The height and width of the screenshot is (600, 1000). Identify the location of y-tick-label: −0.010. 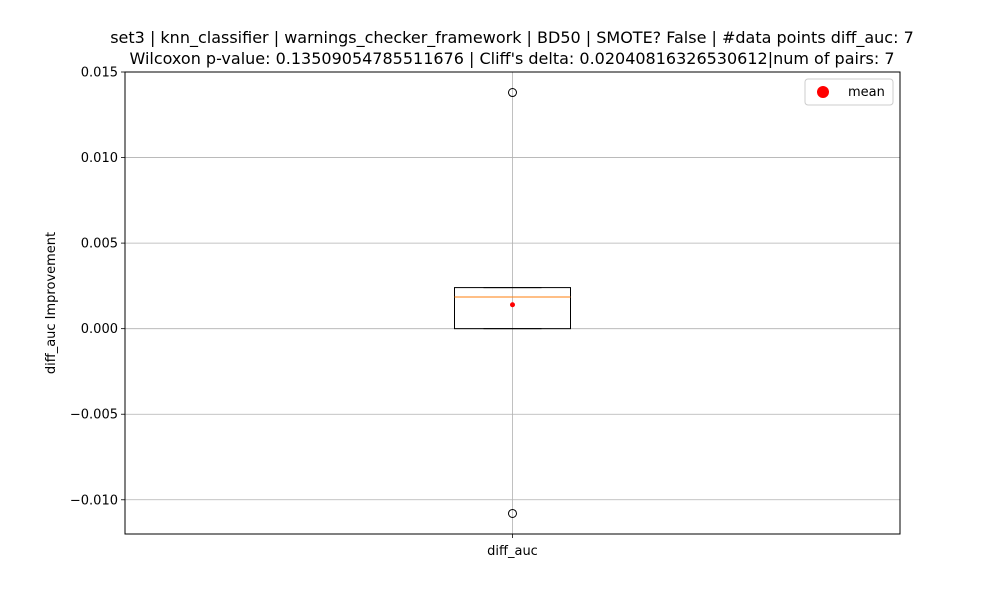
(94, 500).